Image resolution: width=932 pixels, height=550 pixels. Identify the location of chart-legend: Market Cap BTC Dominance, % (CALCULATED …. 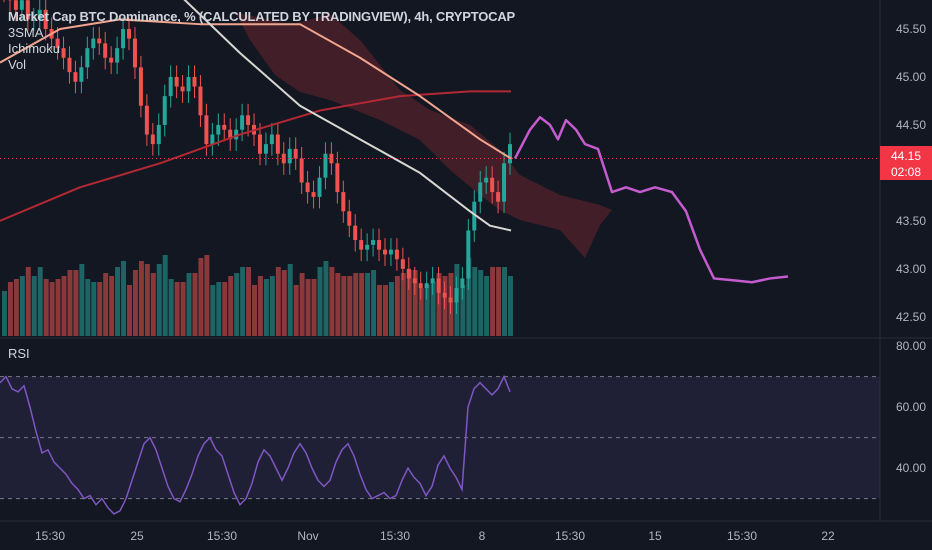
(261, 41).